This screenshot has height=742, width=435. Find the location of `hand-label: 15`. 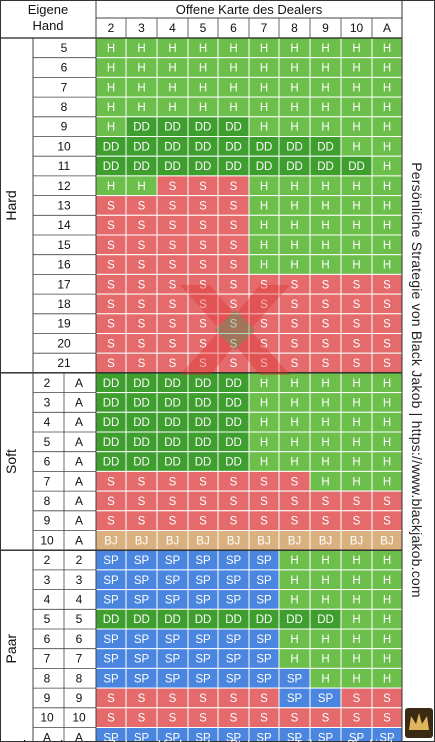

hand-label: 15 is located at coordinates (64, 245).